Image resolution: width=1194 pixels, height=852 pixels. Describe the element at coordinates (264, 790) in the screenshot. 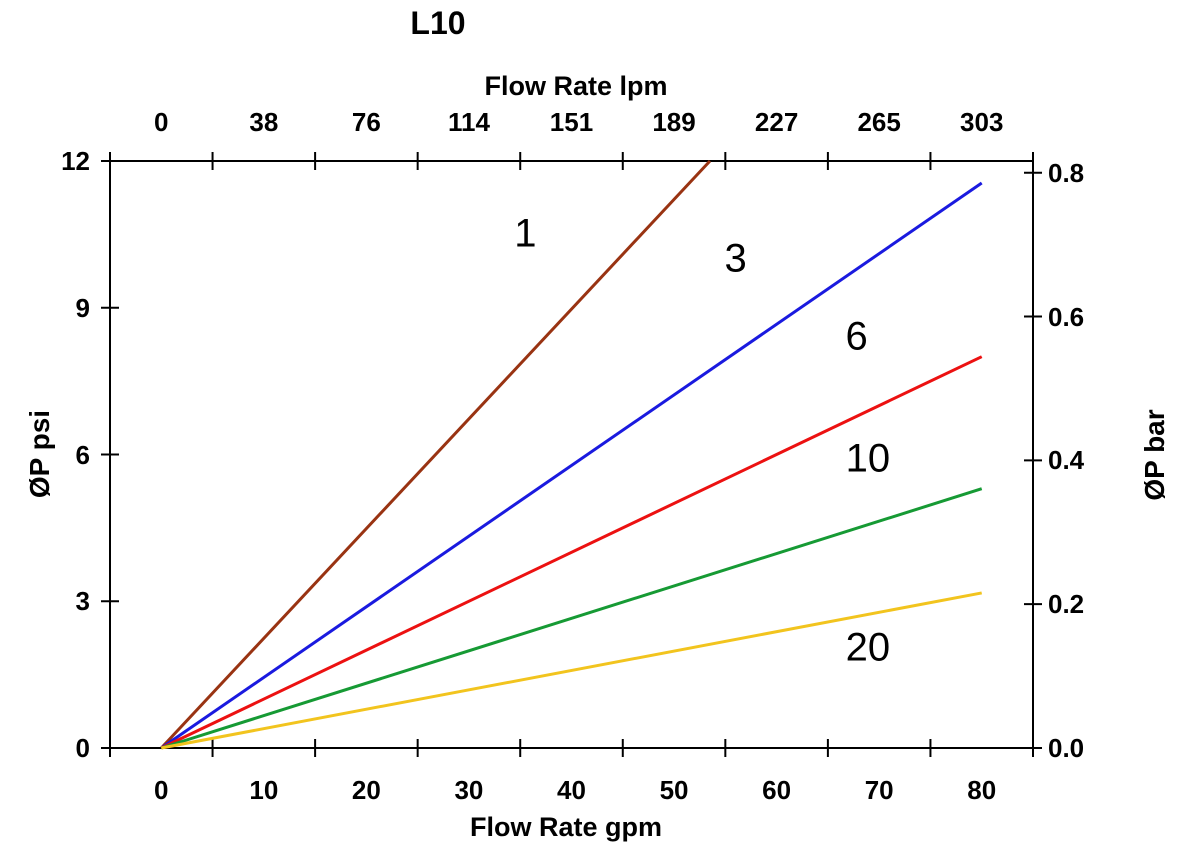

I see `bottom-tick-label: 10` at that location.